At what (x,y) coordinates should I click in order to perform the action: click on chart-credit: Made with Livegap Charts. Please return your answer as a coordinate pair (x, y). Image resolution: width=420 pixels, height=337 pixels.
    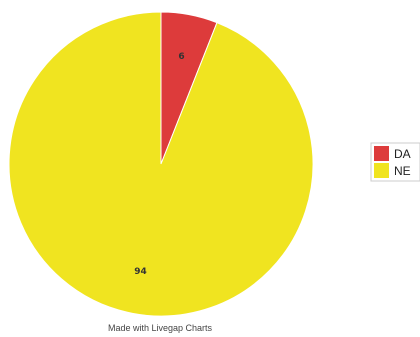
    Looking at the image, I should click on (160, 328).